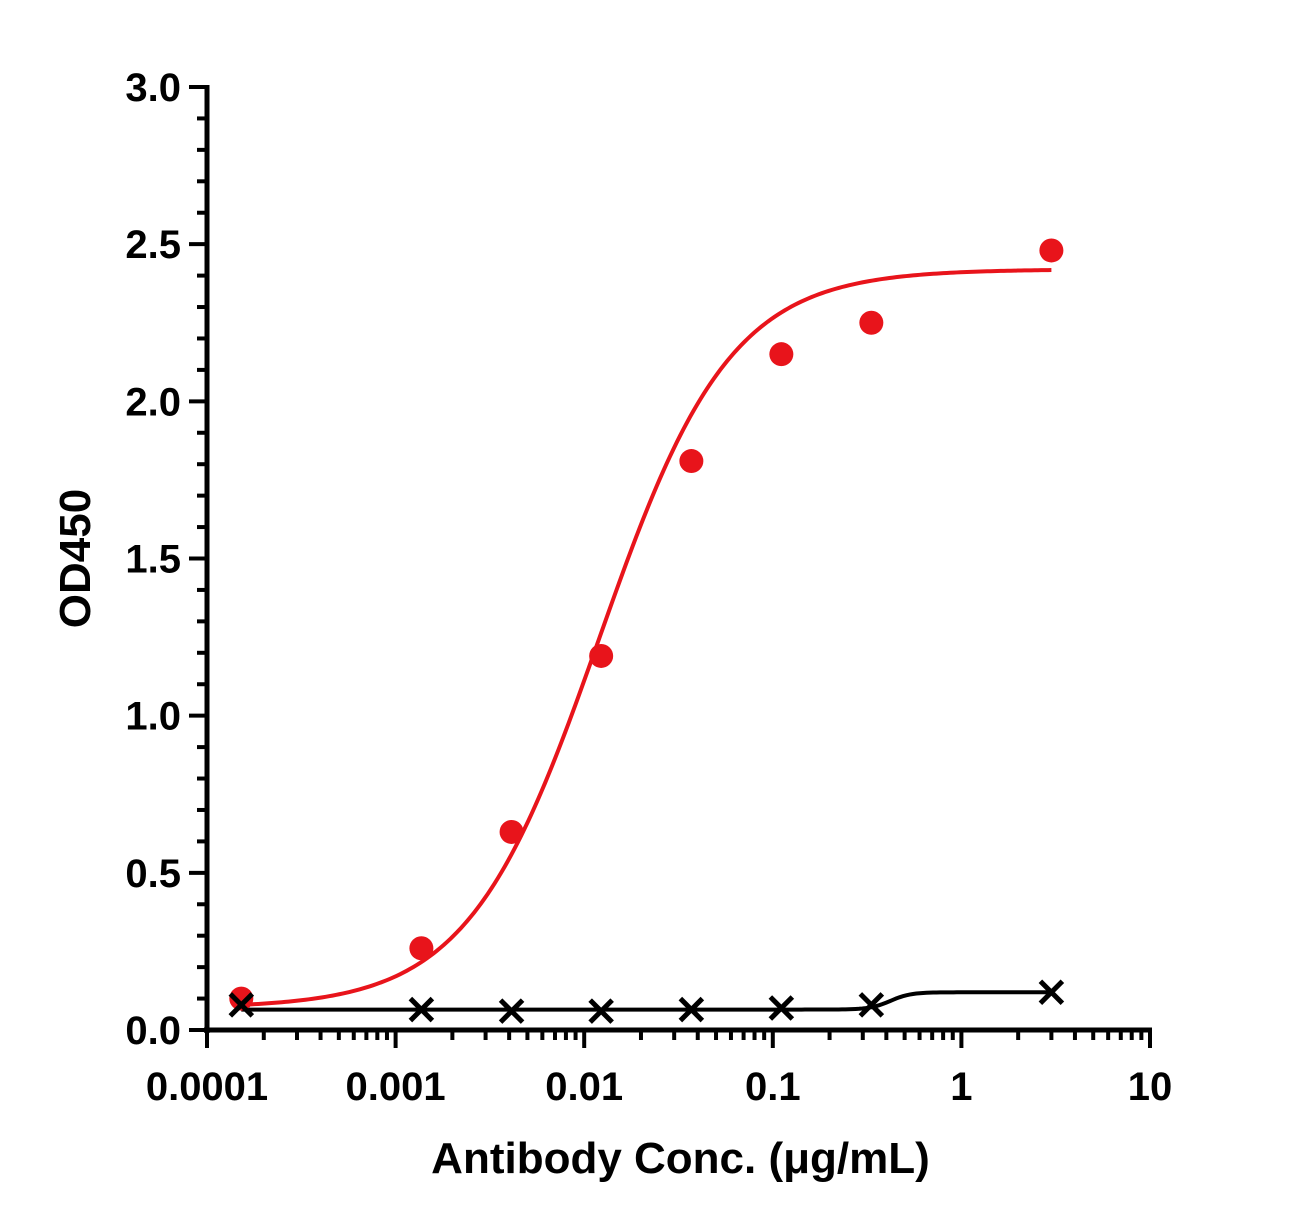 The width and height of the screenshot is (1303, 1228). What do you see at coordinates (584, 1087) in the screenshot?
I see `x-tick-label: 0.01` at bounding box center [584, 1087].